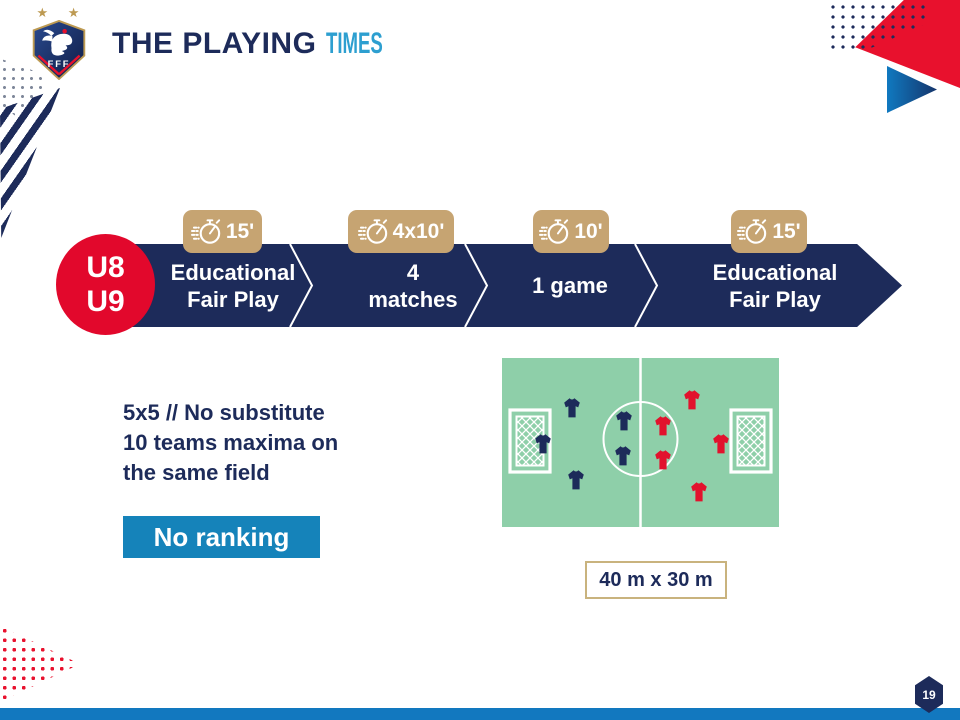 The height and width of the screenshot is (720, 960). I want to click on fff-shield-icon: FFF, so click(59, 50).